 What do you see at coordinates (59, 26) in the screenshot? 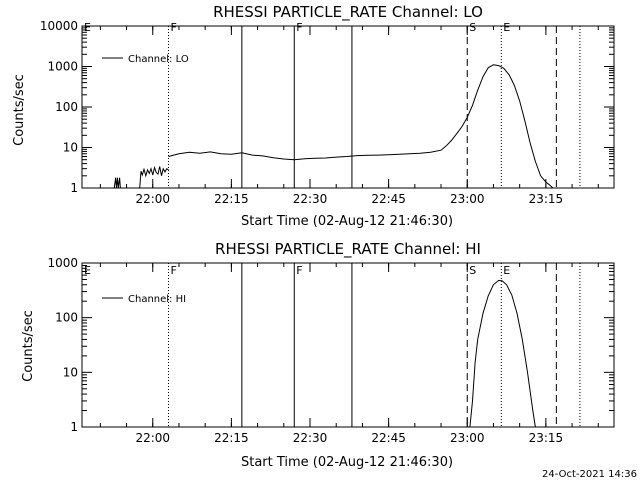
I see `y-tick-label: 10000` at bounding box center [59, 26].